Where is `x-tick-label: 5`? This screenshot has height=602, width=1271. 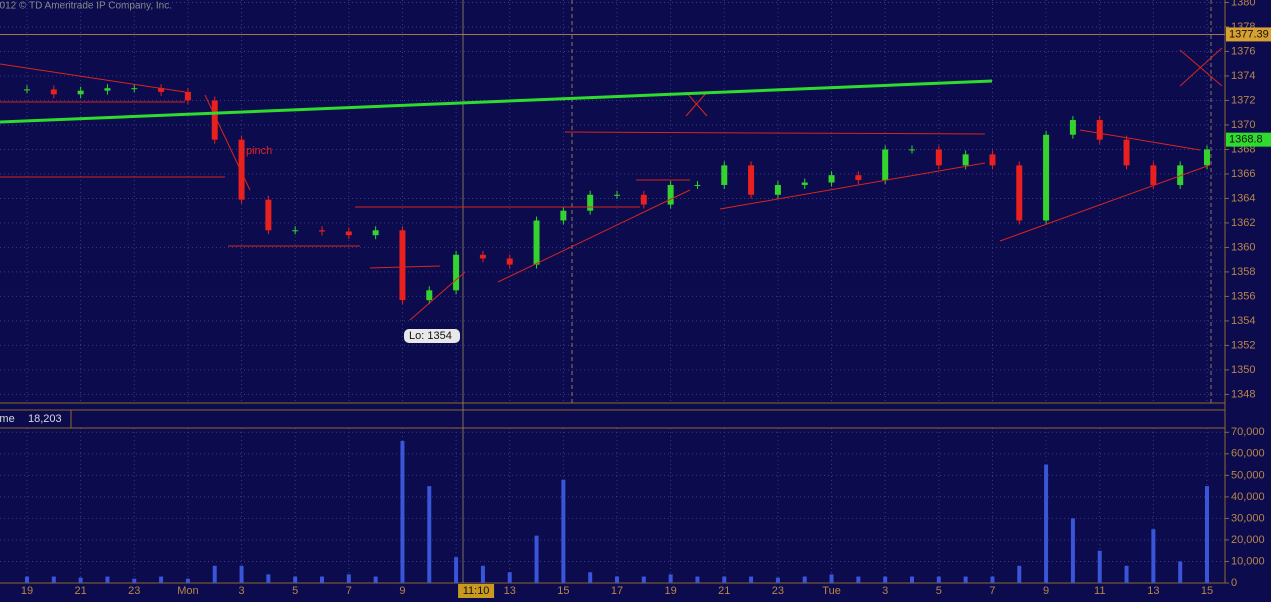 x-tick-label: 5 is located at coordinates (295, 591).